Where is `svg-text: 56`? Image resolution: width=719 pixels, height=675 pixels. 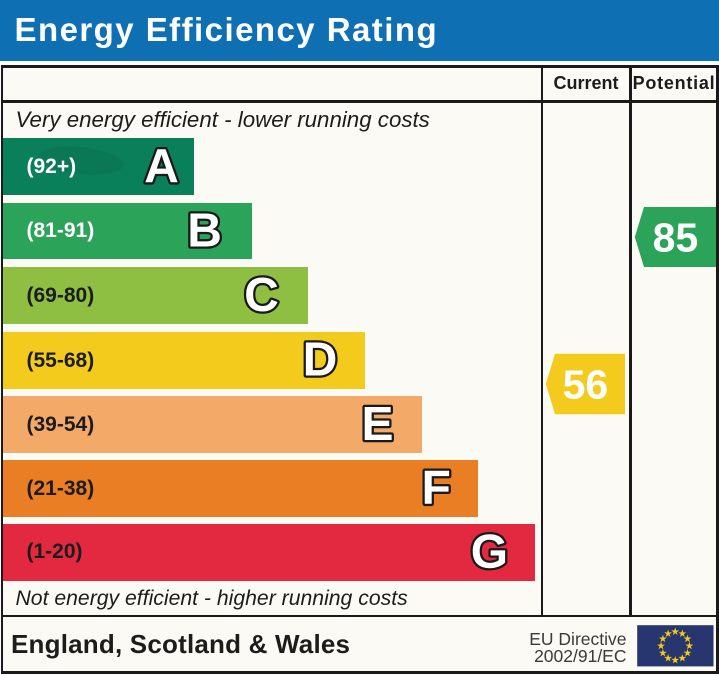 svg-text: 56 is located at coordinates (586, 385).